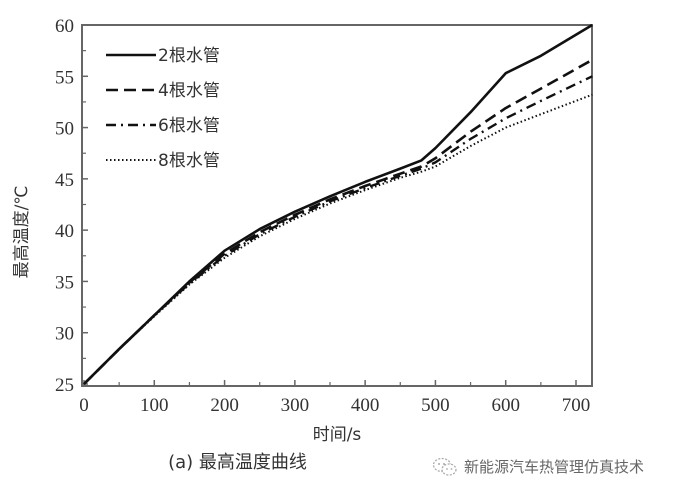 The image size is (678, 498). I want to click on figure-caption: (a) 最高温度曲线, so click(237, 462).